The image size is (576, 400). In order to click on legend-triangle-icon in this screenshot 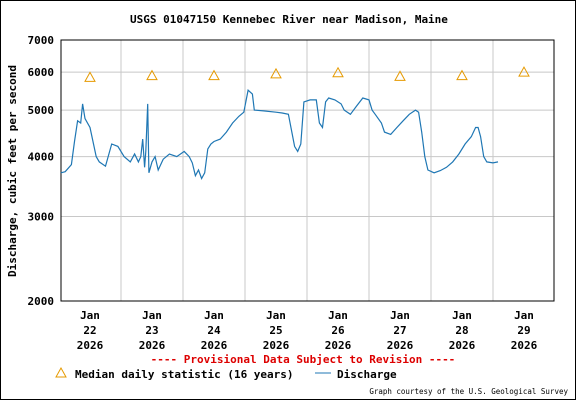, I will do `click(61, 372)`.